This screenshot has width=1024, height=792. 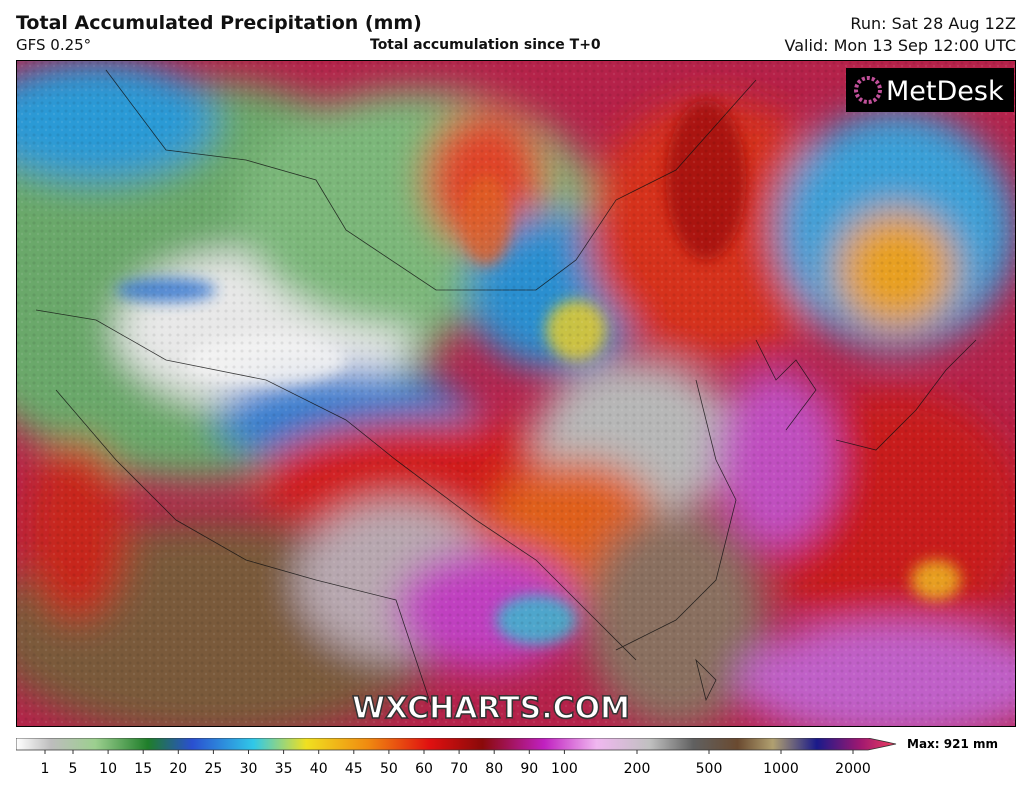 What do you see at coordinates (319, 769) in the screenshot?
I see `colorbar-label: 40` at bounding box center [319, 769].